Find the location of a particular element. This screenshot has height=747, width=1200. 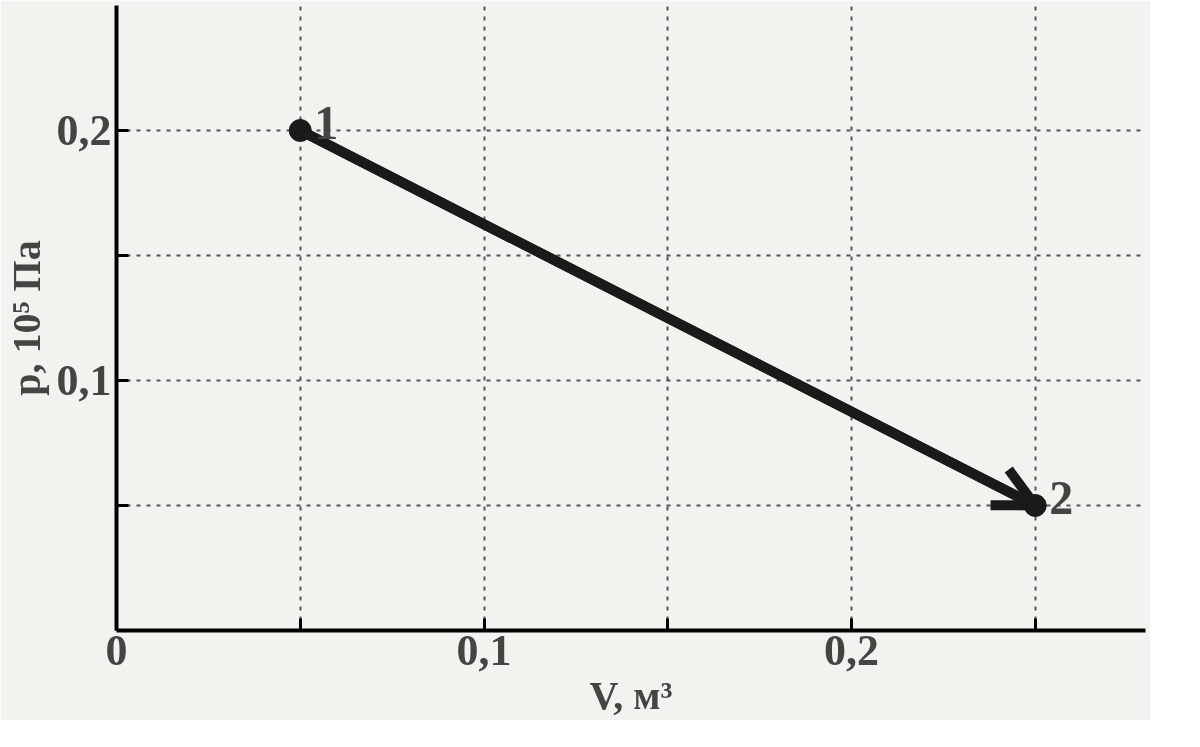

y-axis-title: p, 10⁵ Па is located at coordinates (26, 318).